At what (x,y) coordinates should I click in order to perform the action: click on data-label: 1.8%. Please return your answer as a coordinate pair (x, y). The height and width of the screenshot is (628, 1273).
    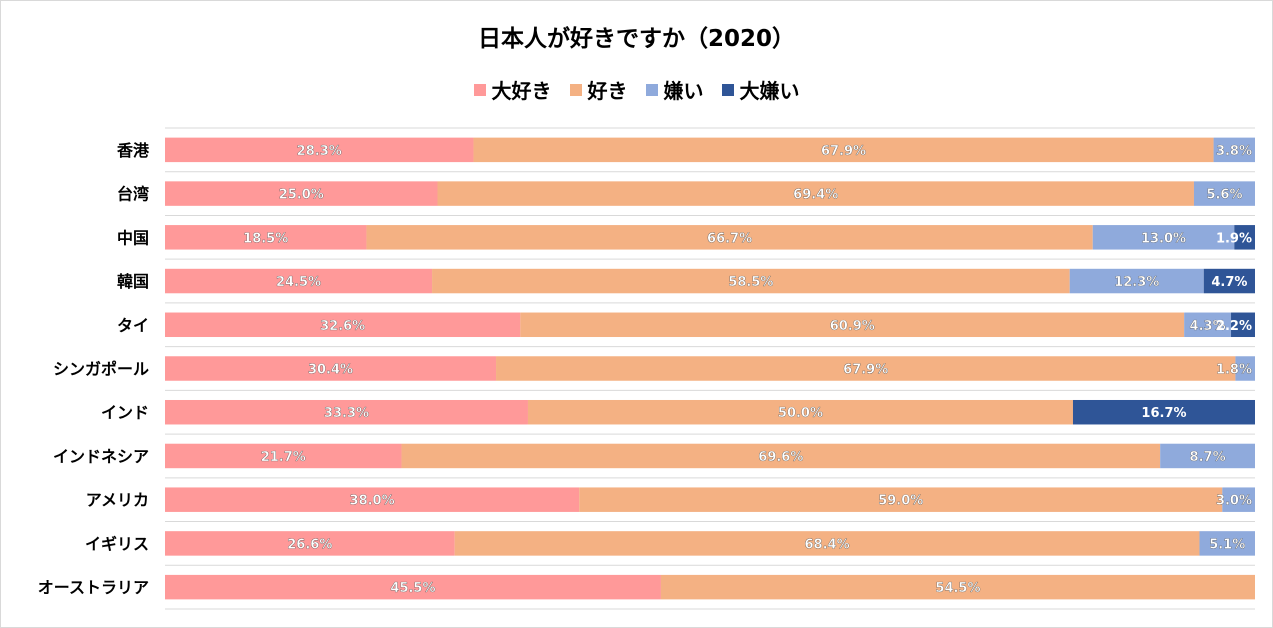
    Looking at the image, I should click on (1234, 370).